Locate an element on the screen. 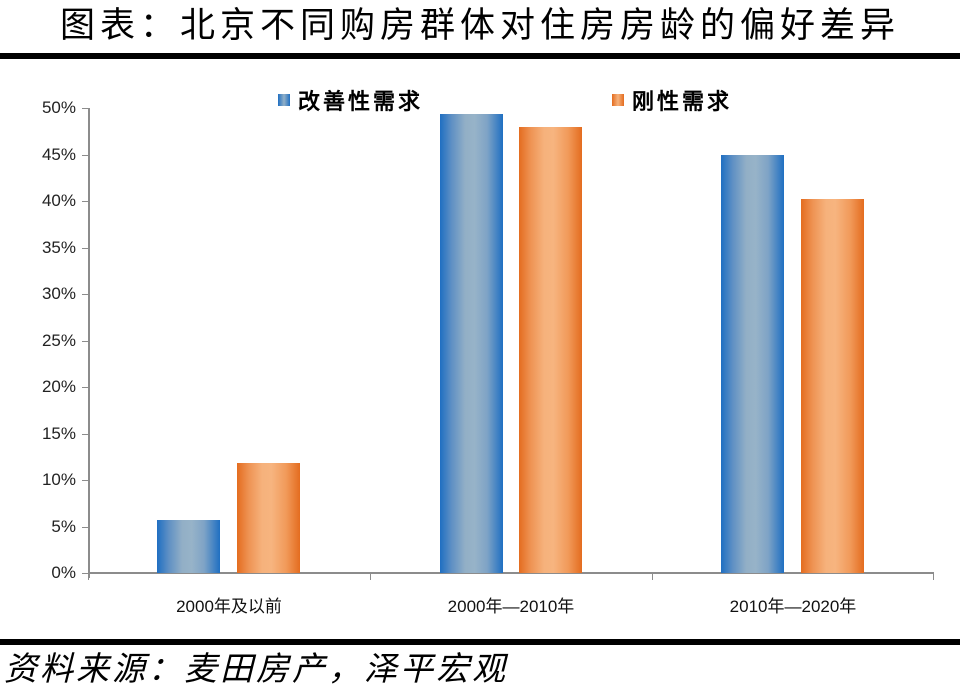 This screenshot has width=960, height=695. source-divider is located at coordinates (480, 642).